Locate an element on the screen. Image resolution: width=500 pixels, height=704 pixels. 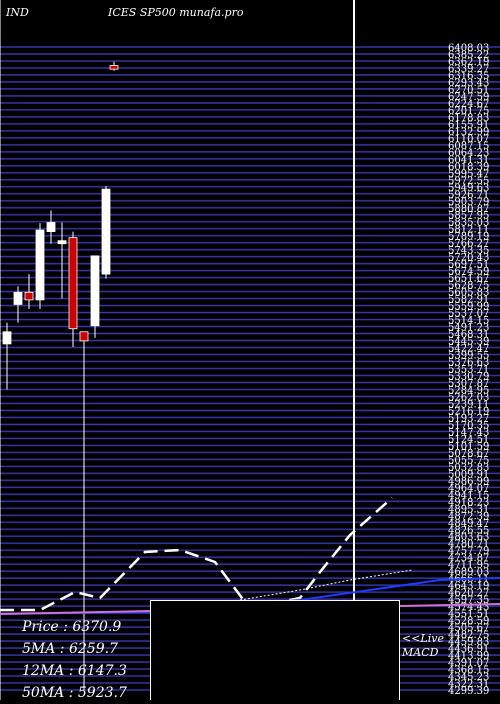
y-tick-label: 4849.47 is located at coordinates (468, 523).